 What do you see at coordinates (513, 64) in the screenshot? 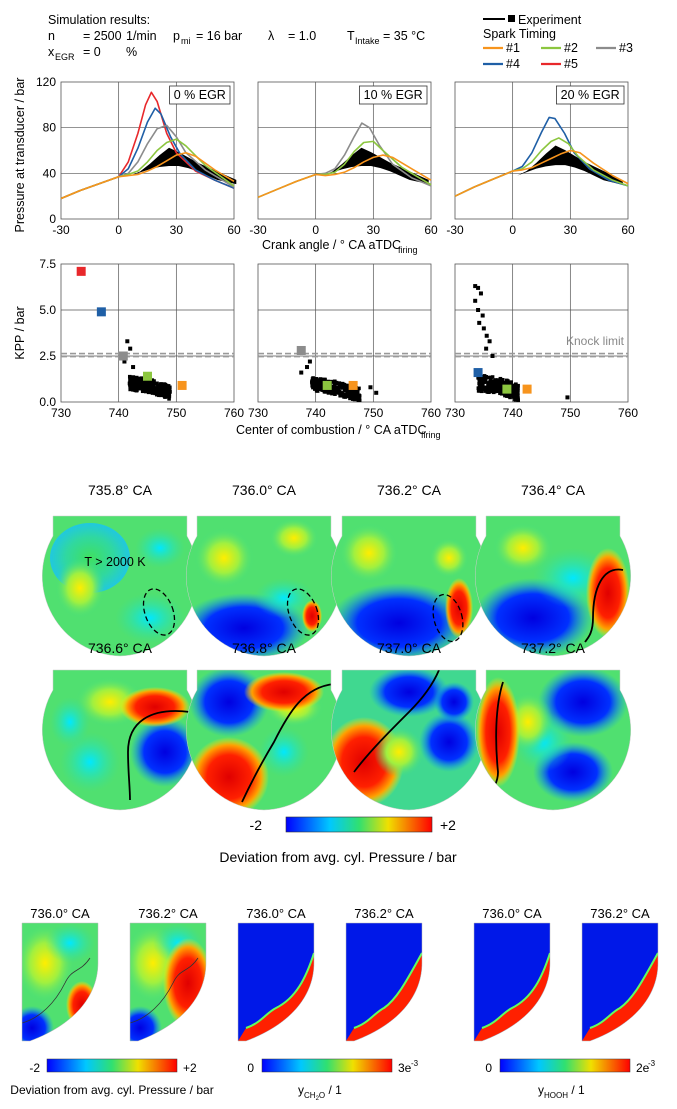
I see `legend-label-4: #4` at bounding box center [513, 64].